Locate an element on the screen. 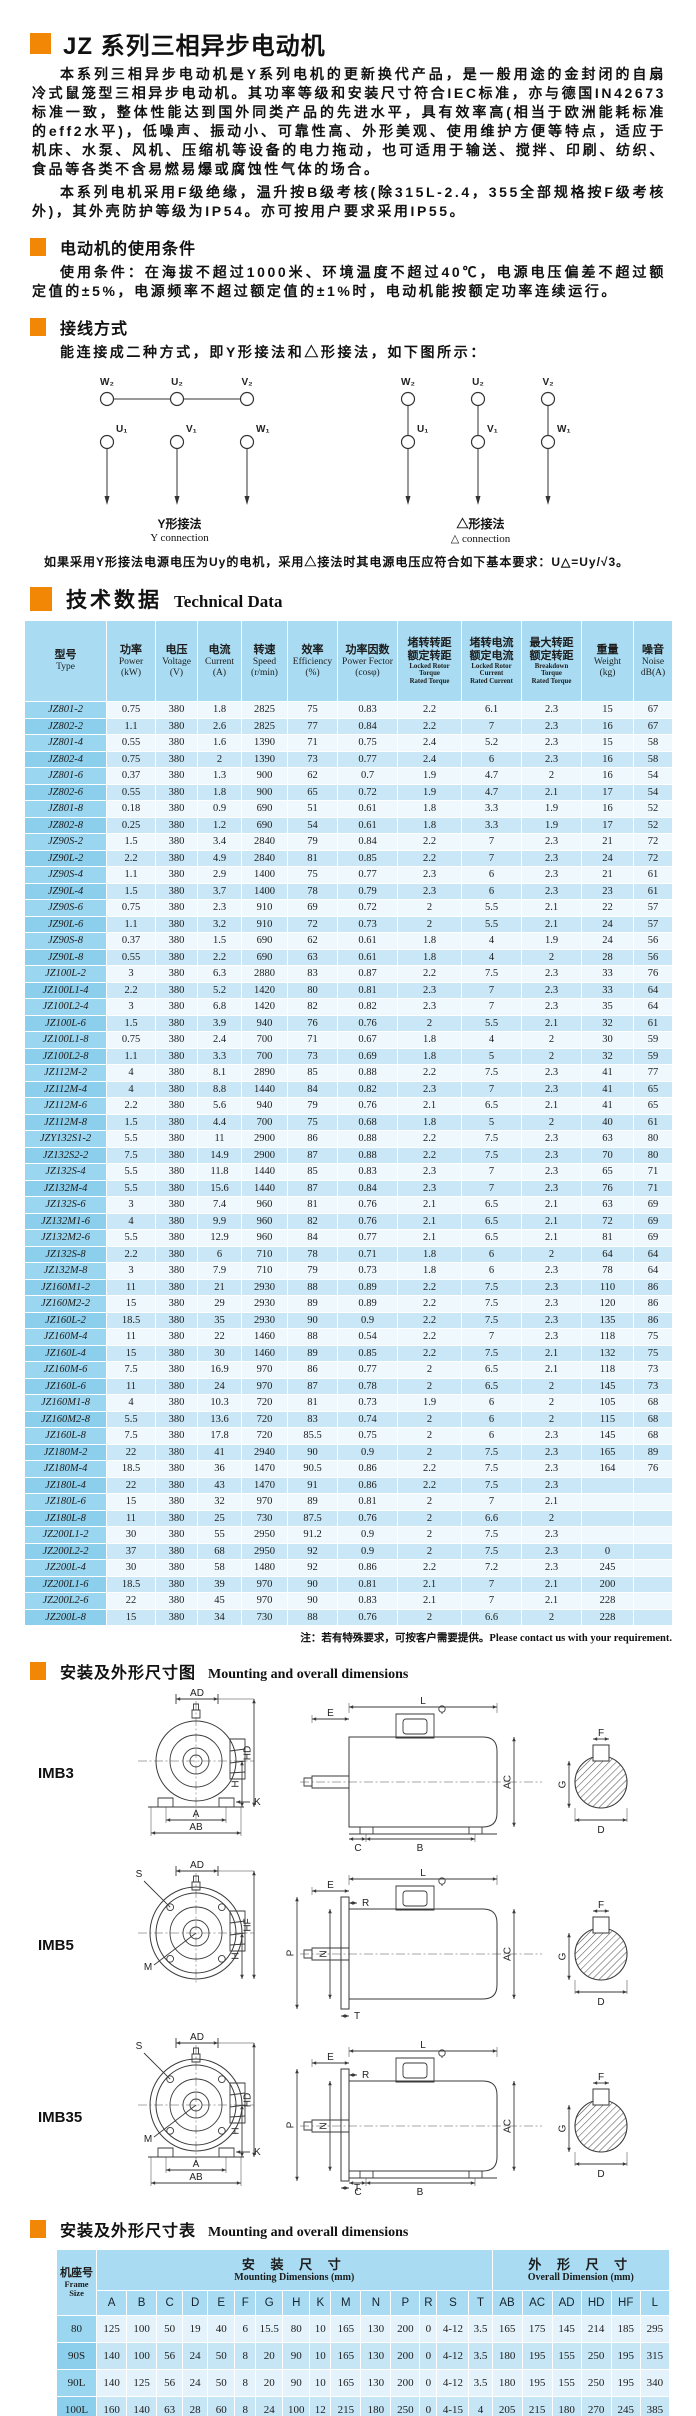 The image size is (696, 2416). data-cell: 8 is located at coordinates (245, 2356).